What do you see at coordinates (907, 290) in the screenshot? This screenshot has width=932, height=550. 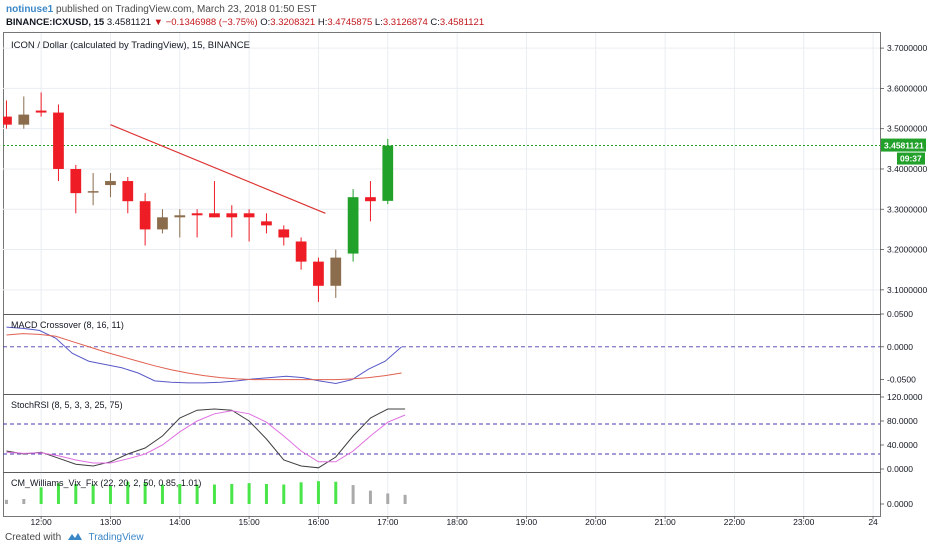 I see `y-tick-label: 3.1000000` at bounding box center [907, 290].